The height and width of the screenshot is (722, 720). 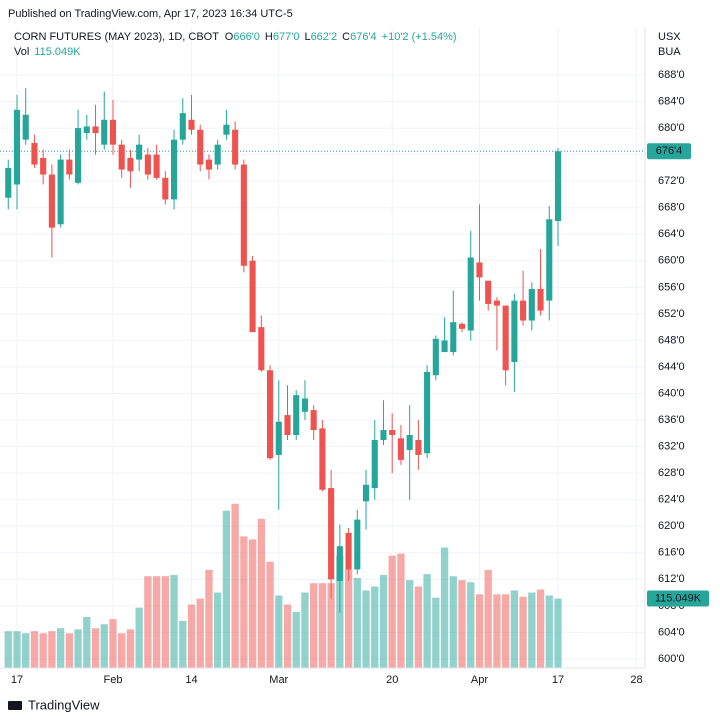 What do you see at coordinates (324, 37) in the screenshot?
I see `ohlc-value: 662'2` at bounding box center [324, 37].